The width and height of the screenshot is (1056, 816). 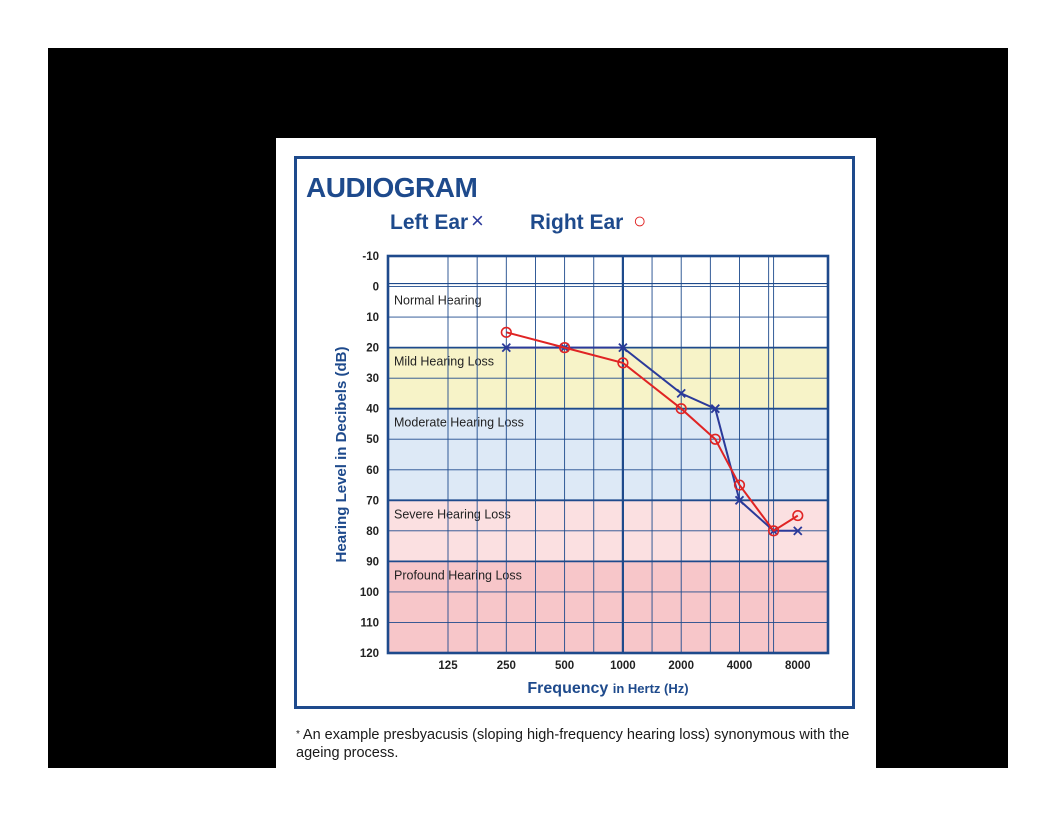 What do you see at coordinates (429, 222) in the screenshot?
I see `legend-left-ear: Left Ear` at bounding box center [429, 222].